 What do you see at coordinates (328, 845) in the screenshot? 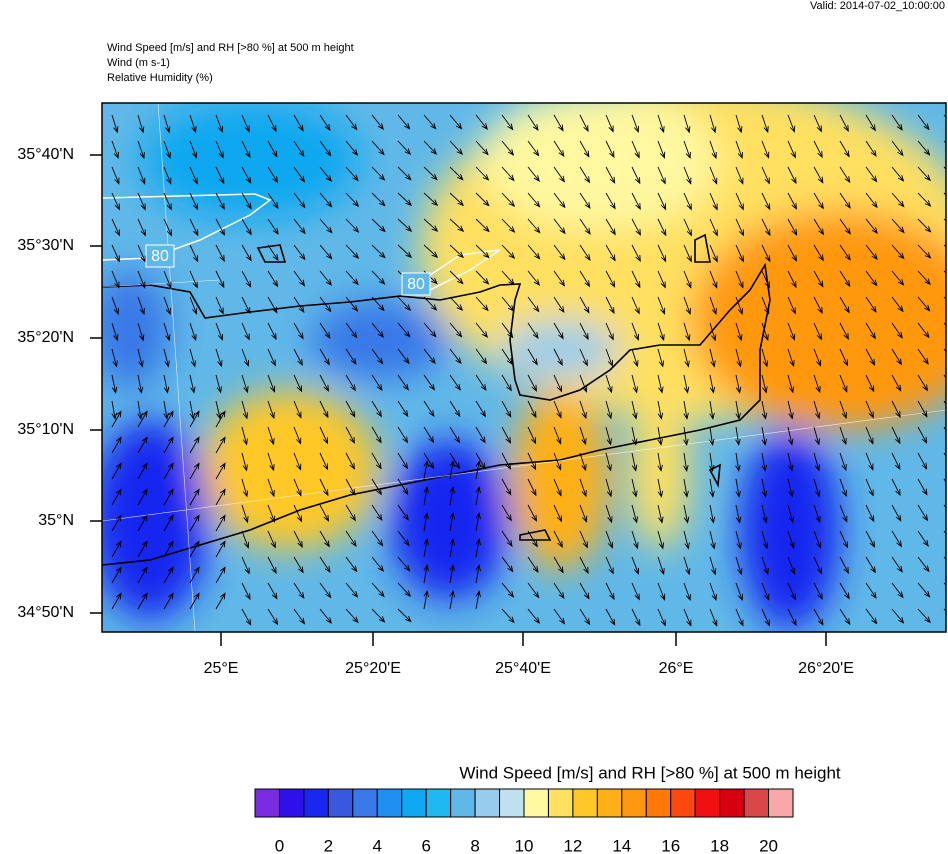
I see `colorbar-label: 2` at bounding box center [328, 845].